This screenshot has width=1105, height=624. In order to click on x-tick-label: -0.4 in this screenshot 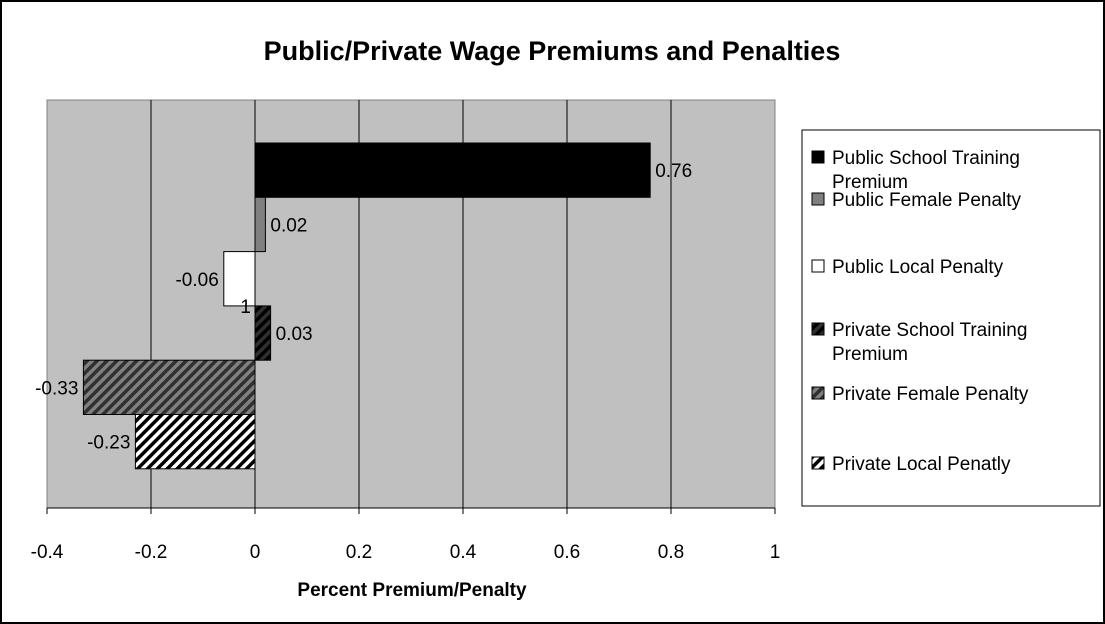, I will do `click(47, 552)`.